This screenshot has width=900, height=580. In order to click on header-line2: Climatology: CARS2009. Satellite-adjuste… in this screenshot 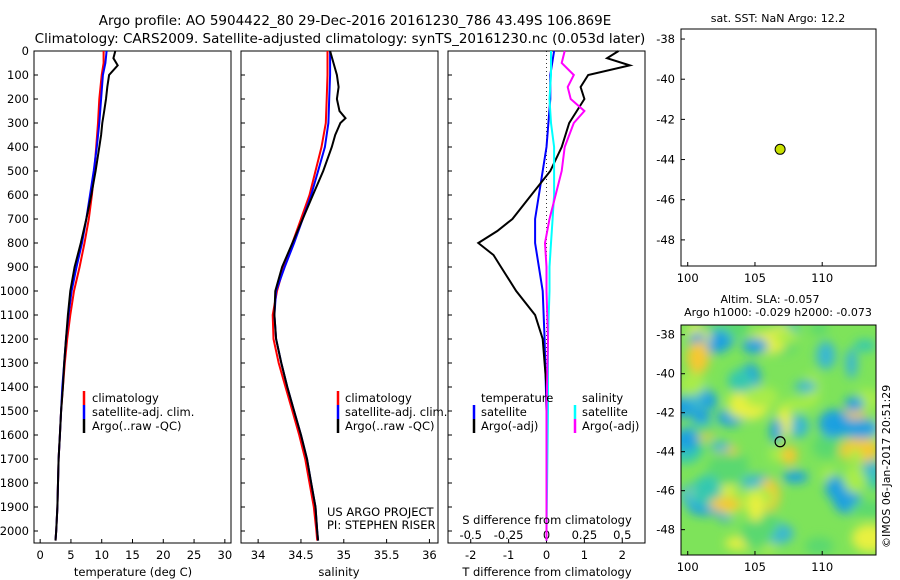, I will do `click(340, 39)`.